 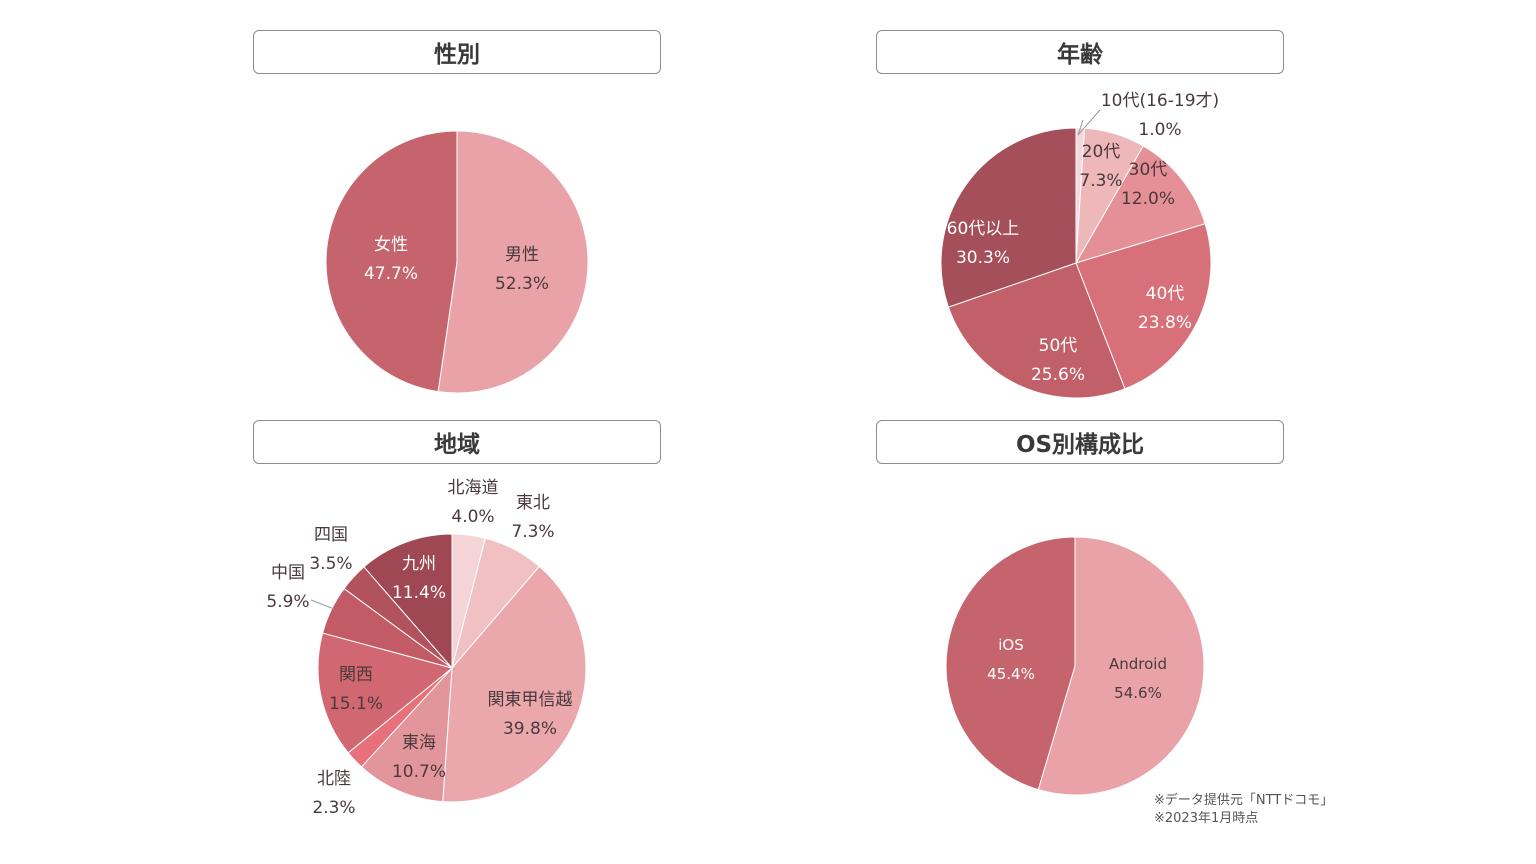 I want to click on slice-label-2-1: 東北, so click(x=533, y=503).